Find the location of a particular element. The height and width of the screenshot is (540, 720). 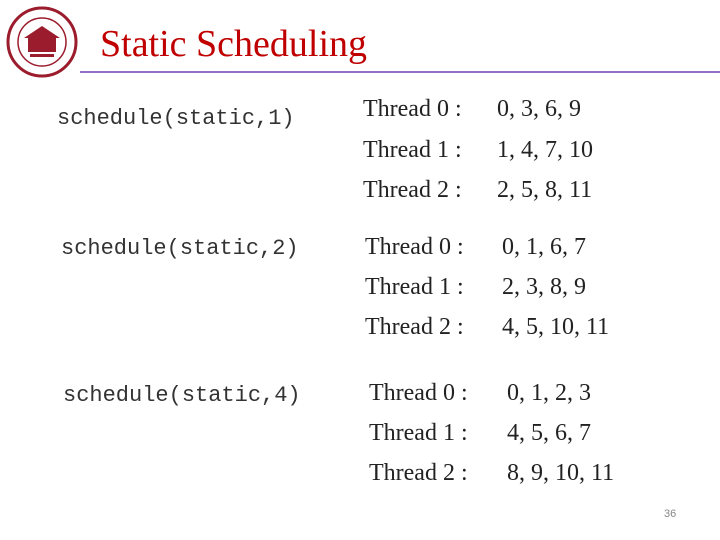

schedule-label: schedule(static,2) is located at coordinates (180, 248).